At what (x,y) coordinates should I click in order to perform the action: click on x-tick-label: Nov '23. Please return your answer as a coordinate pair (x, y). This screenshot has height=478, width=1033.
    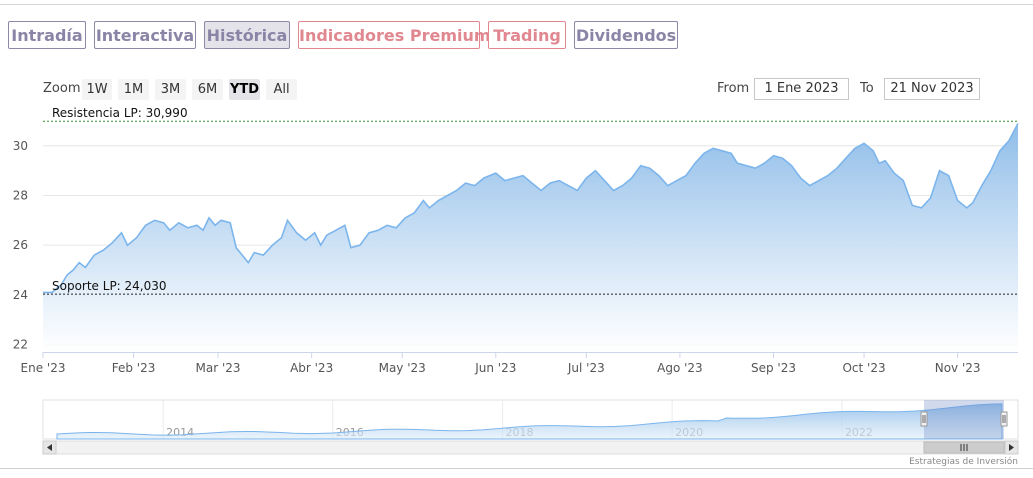
    Looking at the image, I should click on (958, 368).